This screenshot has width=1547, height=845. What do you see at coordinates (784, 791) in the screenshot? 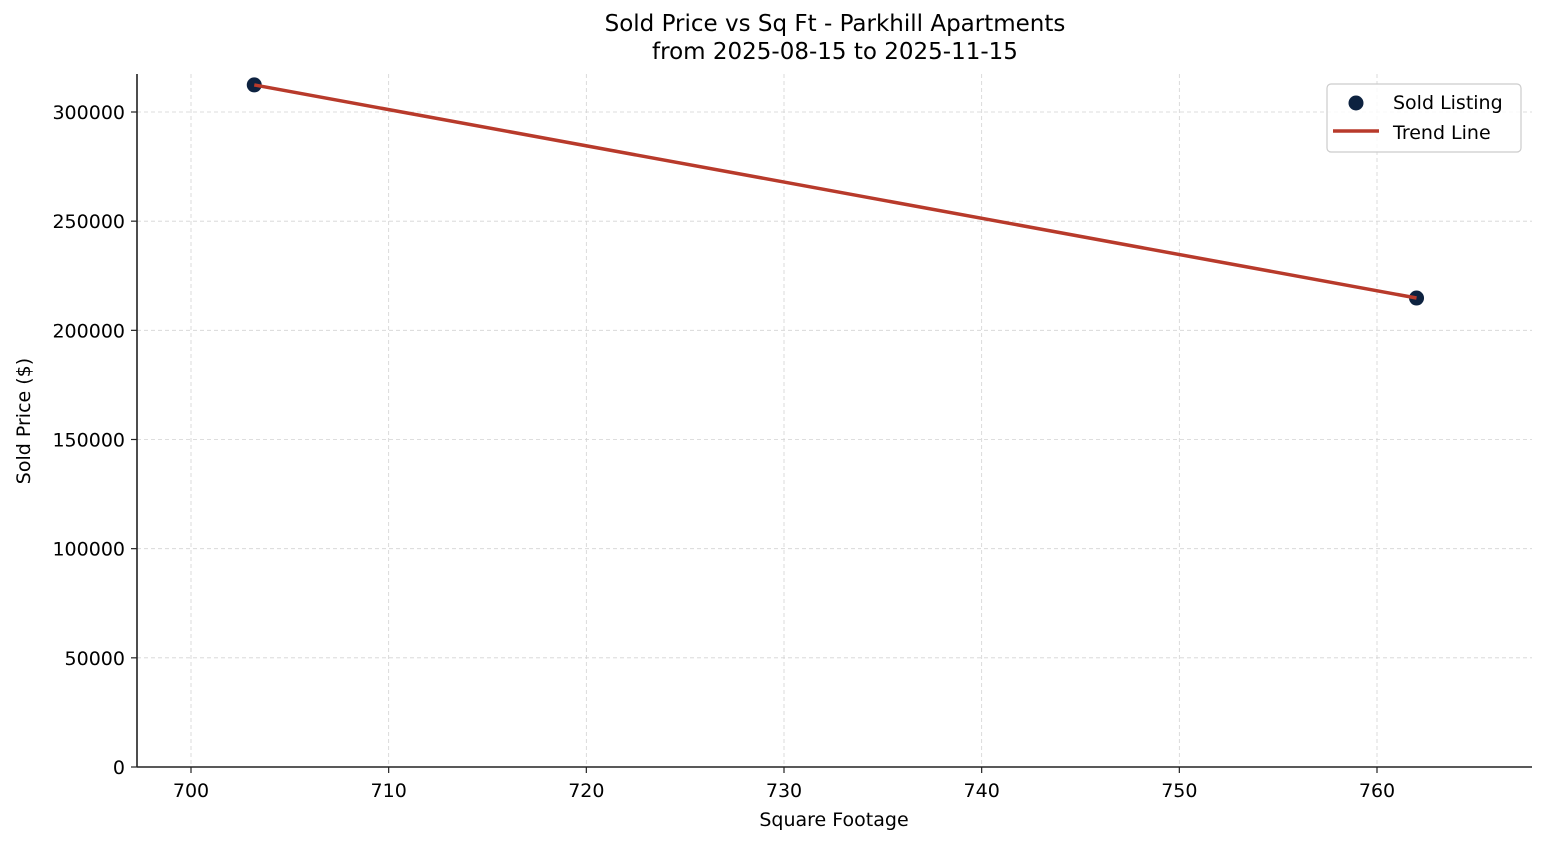
I see `x-tick-label: 730` at bounding box center [784, 791].